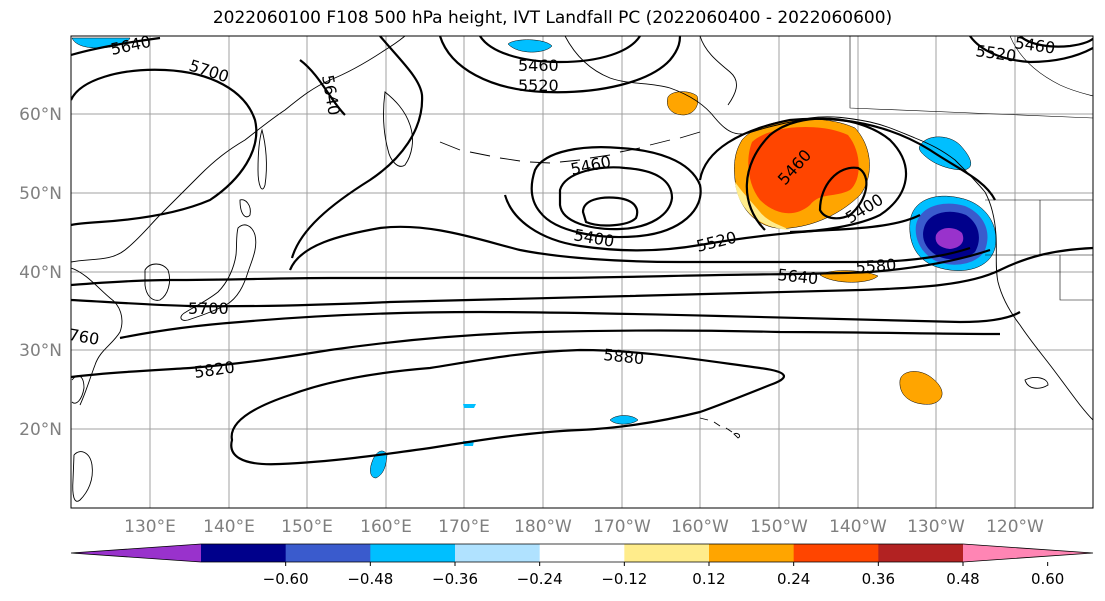 This screenshot has height=601, width=1105. What do you see at coordinates (229, 527) in the screenshot?
I see `lon-label: 140°E` at bounding box center [229, 527].